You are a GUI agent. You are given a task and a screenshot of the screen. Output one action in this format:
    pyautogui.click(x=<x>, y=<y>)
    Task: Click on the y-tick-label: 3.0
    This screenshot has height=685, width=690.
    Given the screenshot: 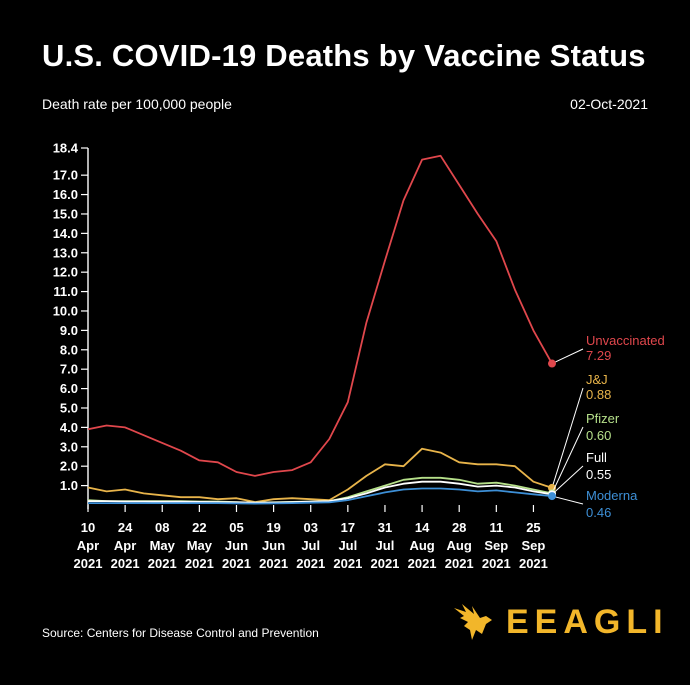 What is the action you would take?
    pyautogui.click(x=69, y=446)
    